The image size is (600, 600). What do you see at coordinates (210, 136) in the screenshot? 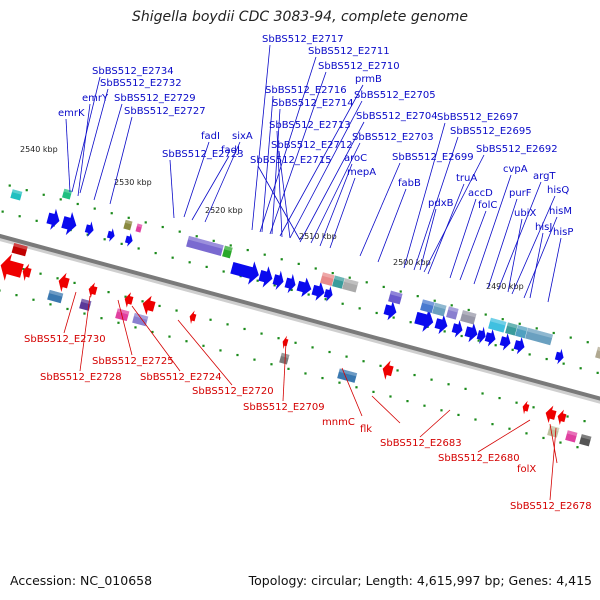
I see `svg-text: fadI` at bounding box center [210, 136].